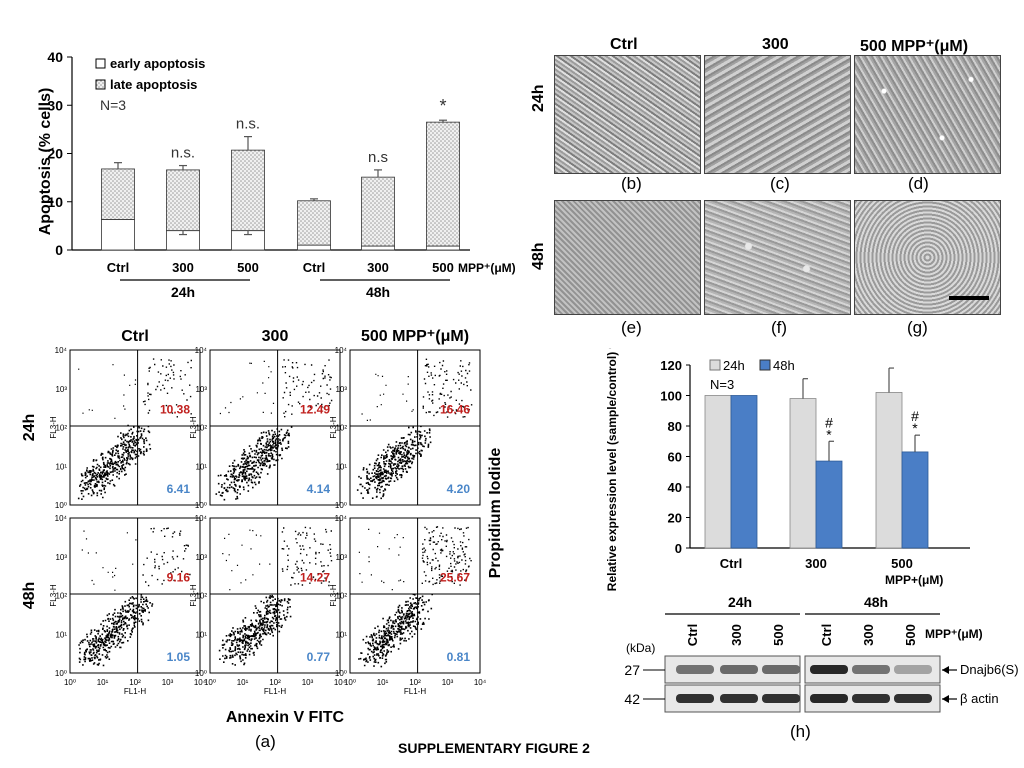 This screenshot has height=768, width=1024. What do you see at coordinates (157, 63) in the screenshot?
I see `legend-label-early: early apoptosis` at bounding box center [157, 63].